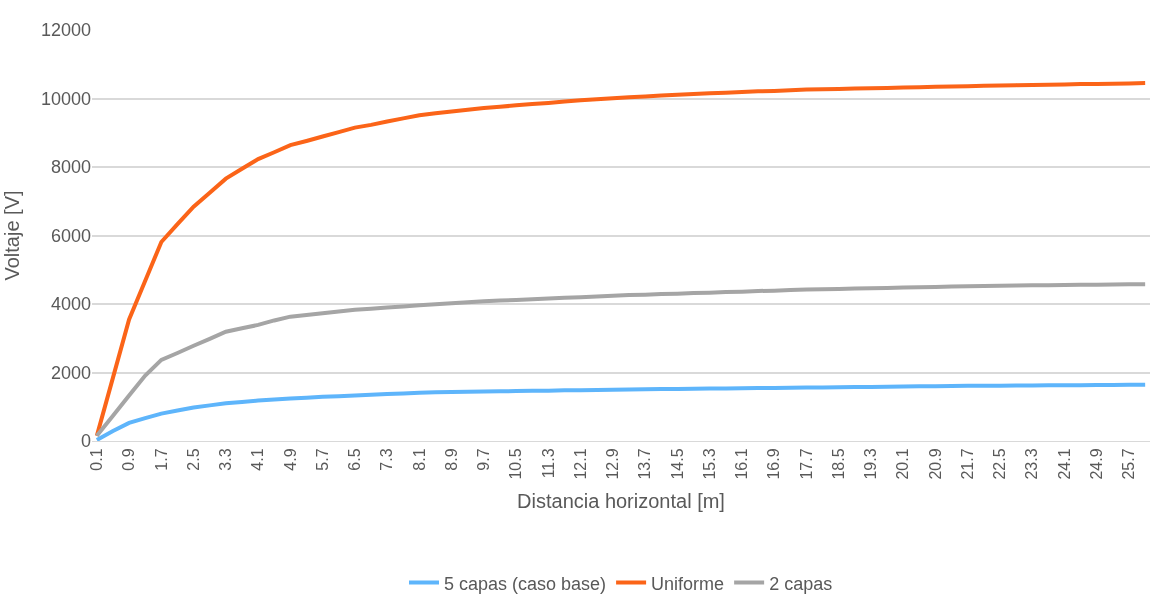 This screenshot has width=1170, height=613. What do you see at coordinates (65, 30) in the screenshot?
I see `y-tick-label: 12000` at bounding box center [65, 30].